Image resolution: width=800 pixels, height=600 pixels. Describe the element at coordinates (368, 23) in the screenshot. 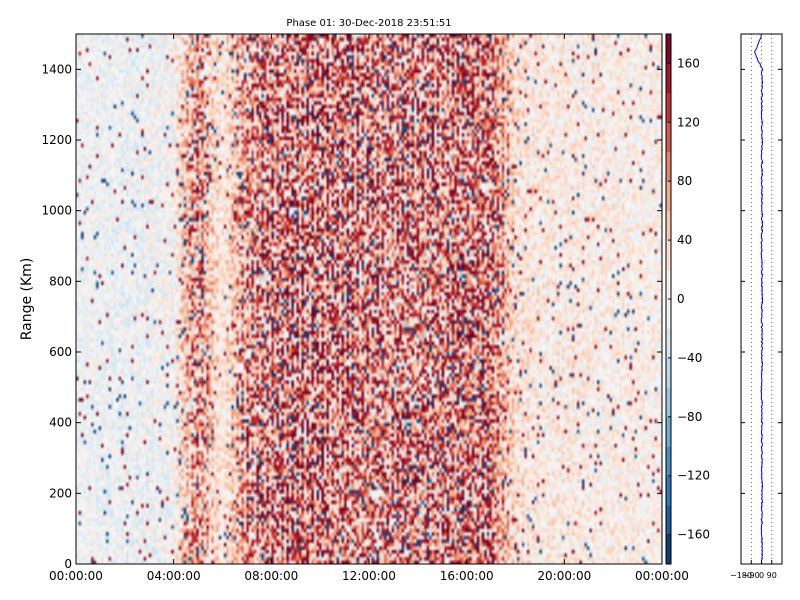

I see `chart-title: Phase 01: 30-Dec-2018 23:51:51` at that location.